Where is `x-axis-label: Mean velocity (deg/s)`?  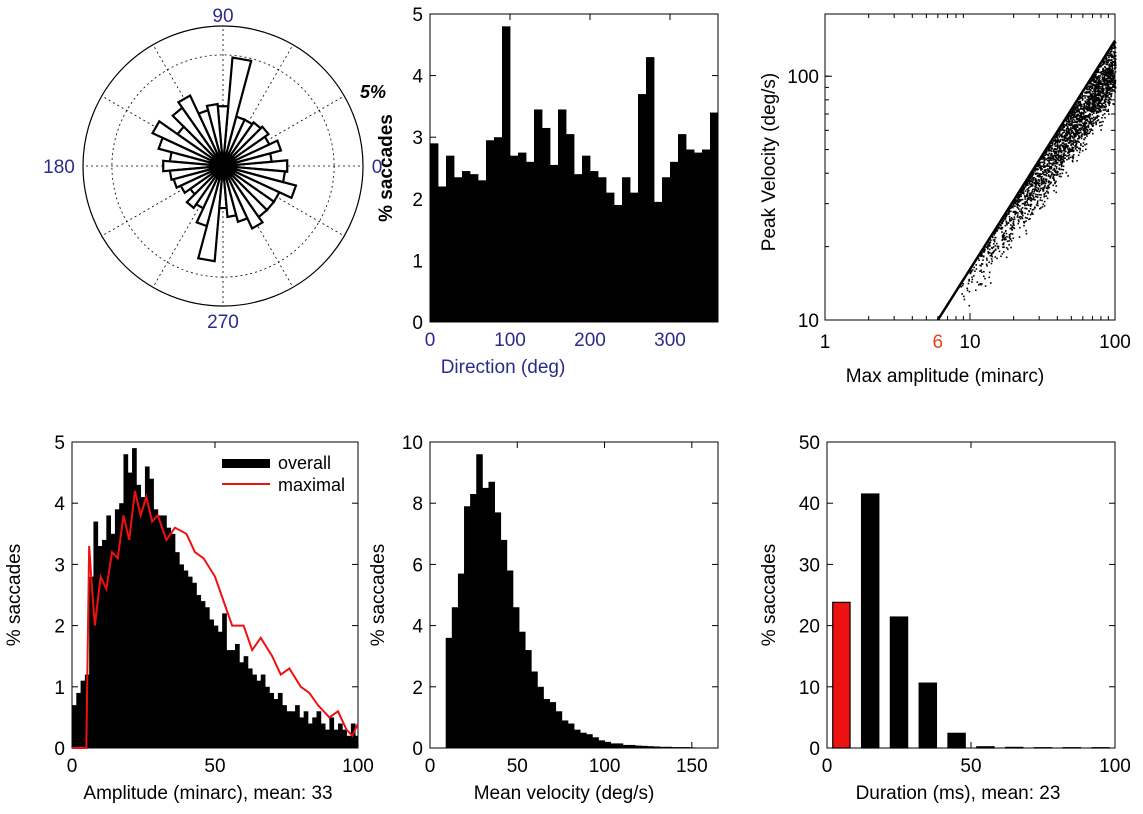
x-axis-label: Mean velocity (deg/s) is located at coordinates (564, 793).